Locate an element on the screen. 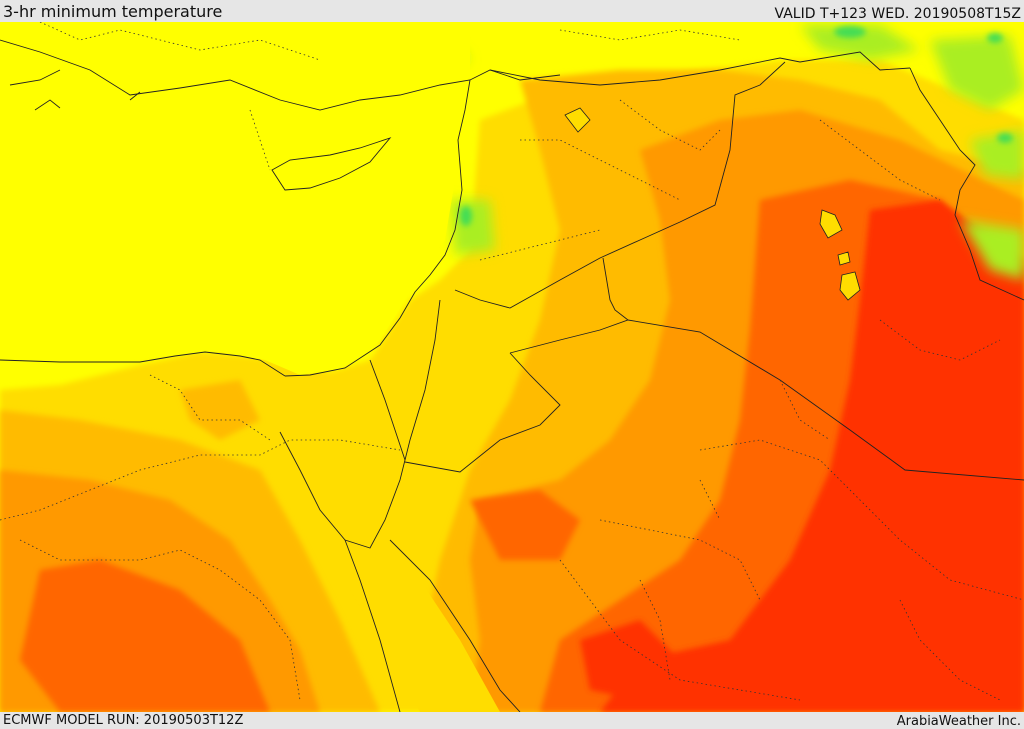 Image resolution: width=1024 pixels, height=729 pixels. map-title: 3-hr minimum temperature is located at coordinates (113, 11).